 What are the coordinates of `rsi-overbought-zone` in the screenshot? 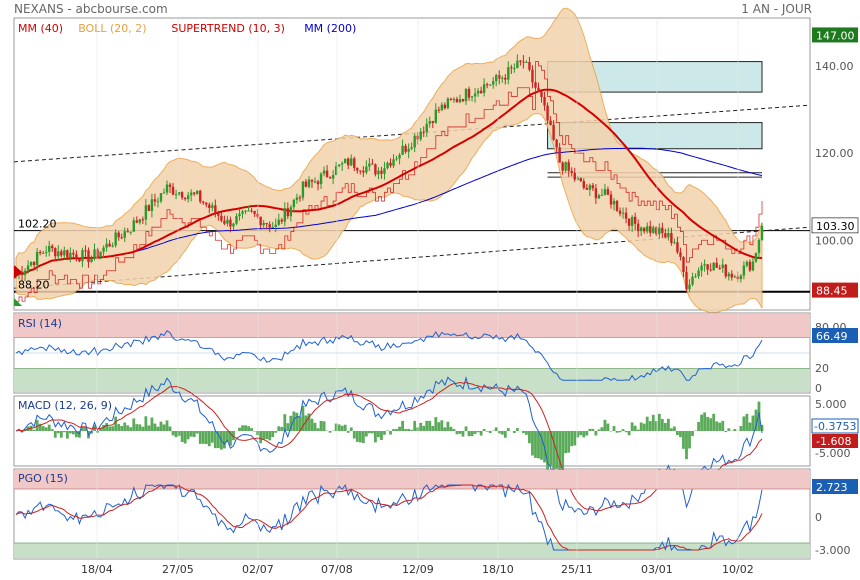 It's located at (412, 326).